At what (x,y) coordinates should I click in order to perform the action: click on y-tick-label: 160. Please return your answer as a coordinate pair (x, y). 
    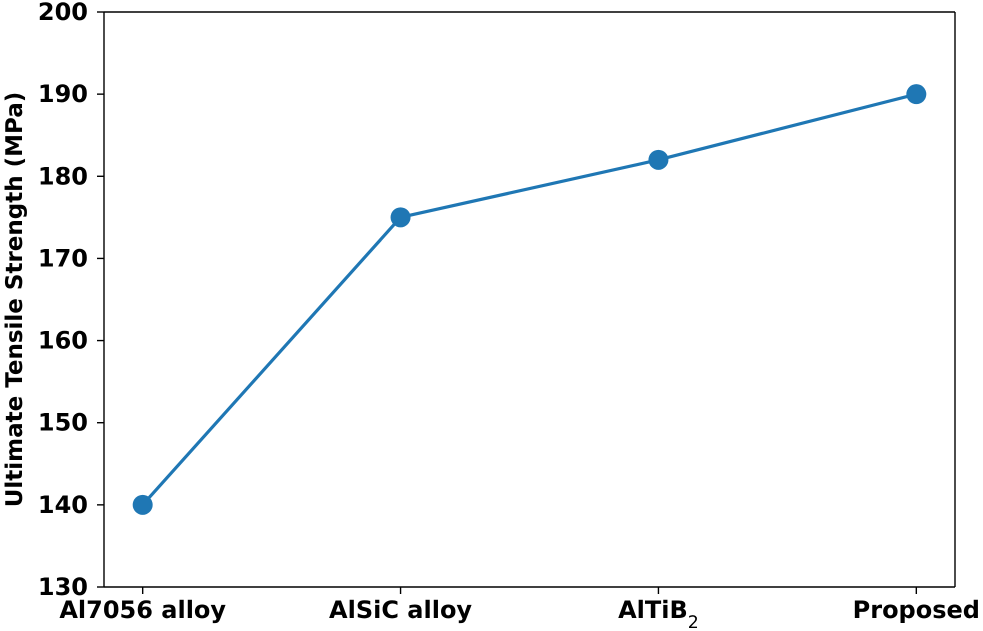
    Looking at the image, I should click on (63, 340).